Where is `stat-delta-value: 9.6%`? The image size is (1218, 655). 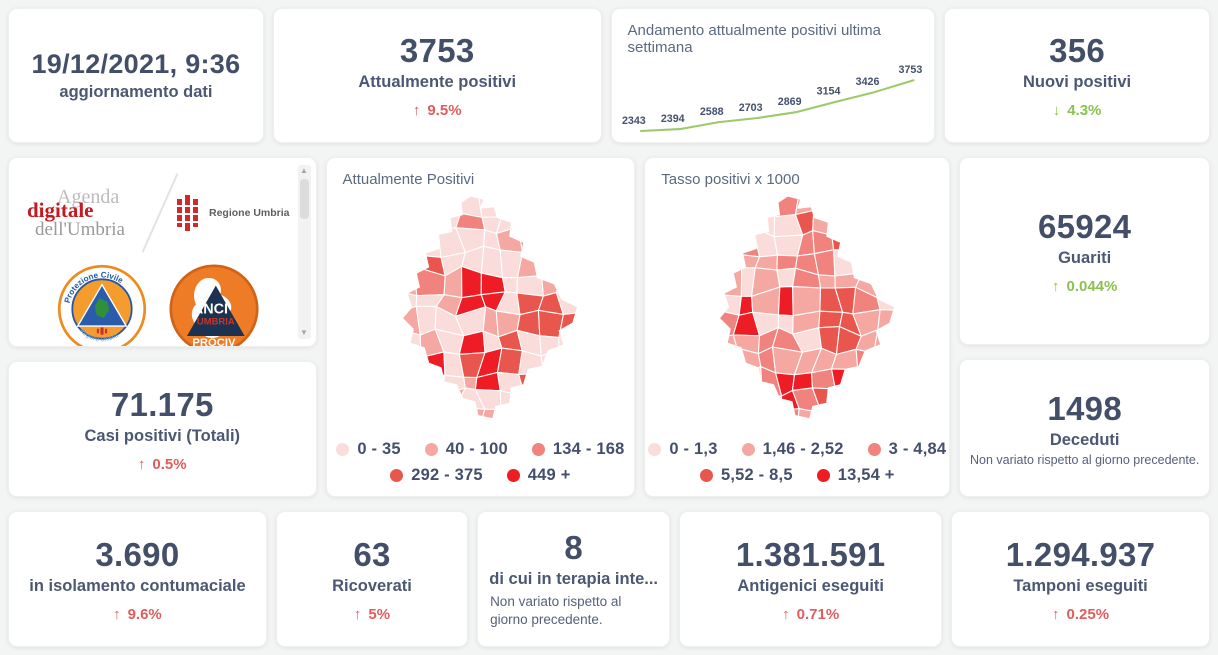 stat-delta-value: 9.6% is located at coordinates (144, 614).